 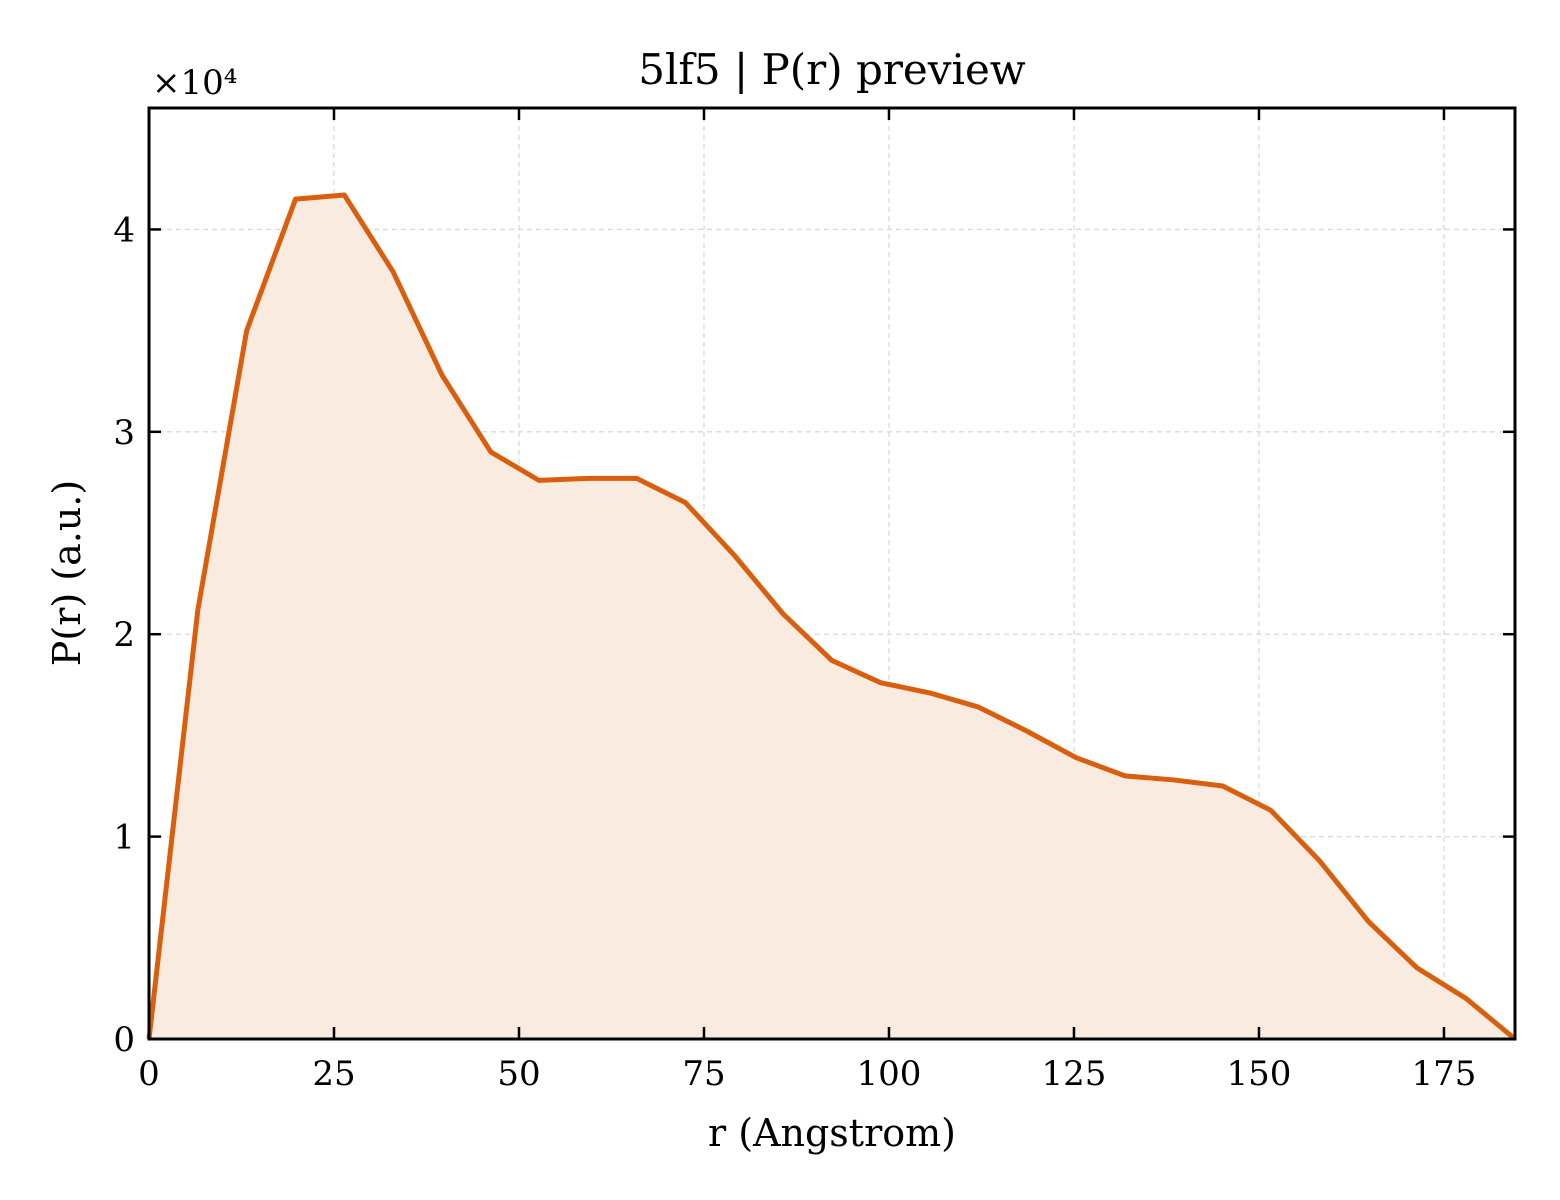 I want to click on chart-title: 5lf5 | P(r) preview, so click(x=832, y=69).